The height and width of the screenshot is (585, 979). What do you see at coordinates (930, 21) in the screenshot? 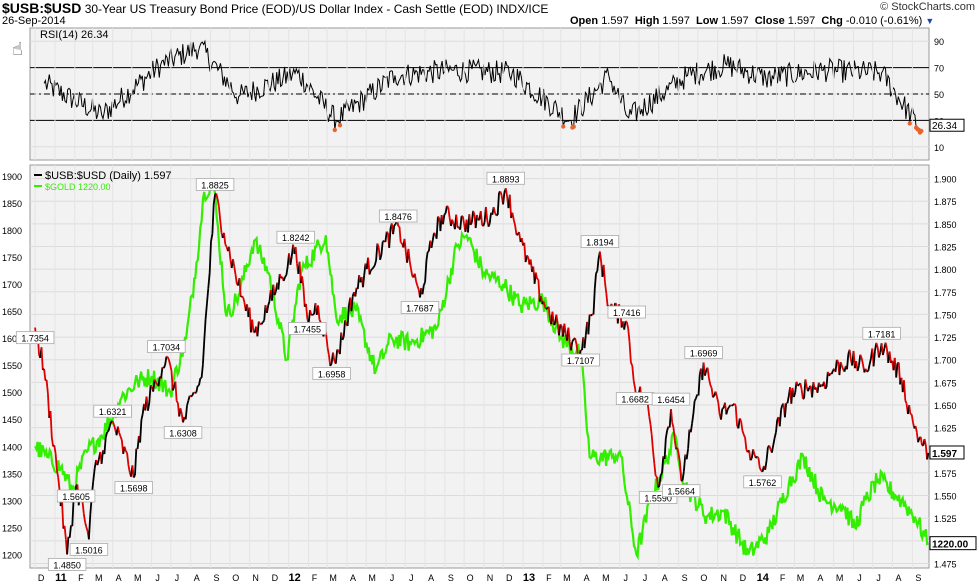
I see `chevron-down-icon: ▼` at bounding box center [930, 21].